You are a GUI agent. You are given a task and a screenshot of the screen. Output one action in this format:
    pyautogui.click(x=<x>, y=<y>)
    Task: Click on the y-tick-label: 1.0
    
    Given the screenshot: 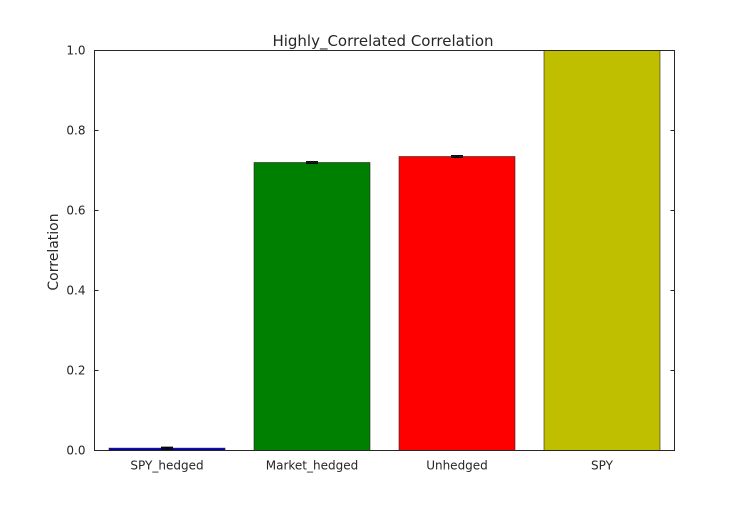 What is the action you would take?
    pyautogui.click(x=75, y=51)
    